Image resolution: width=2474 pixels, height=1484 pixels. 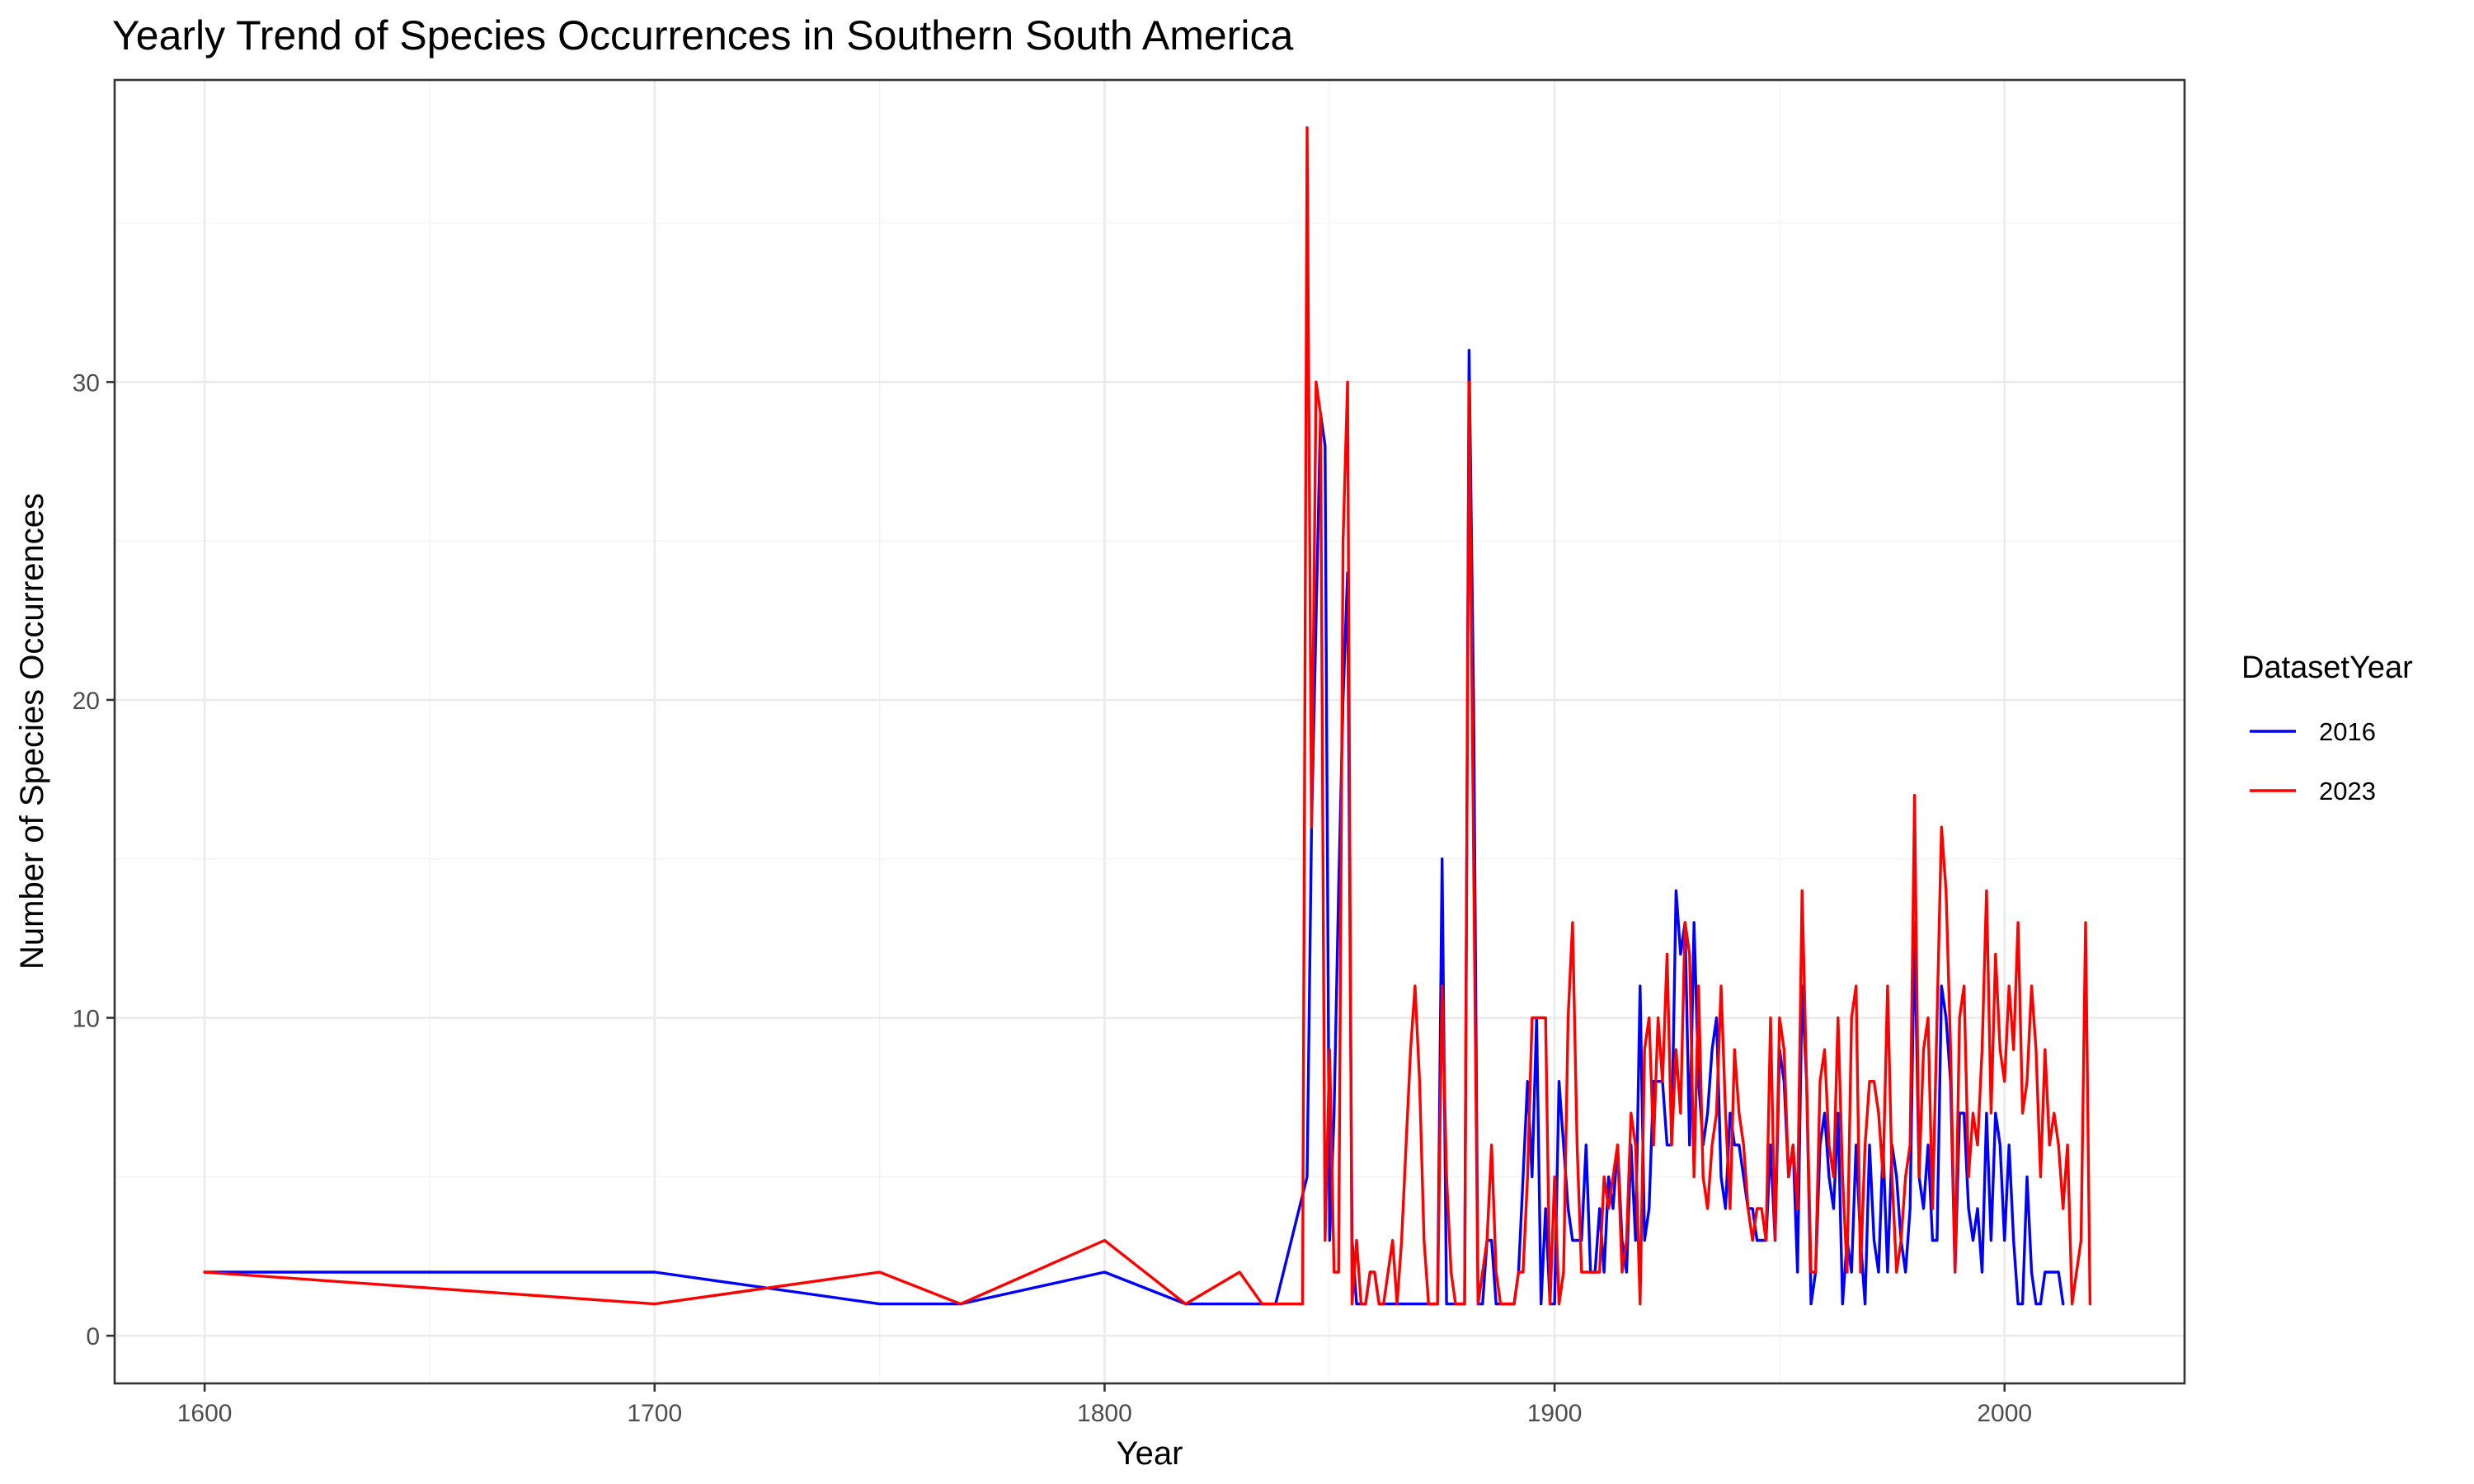 I want to click on x-axis: 1600 1700 1800 1900 2000, so click(x=1104, y=1405).